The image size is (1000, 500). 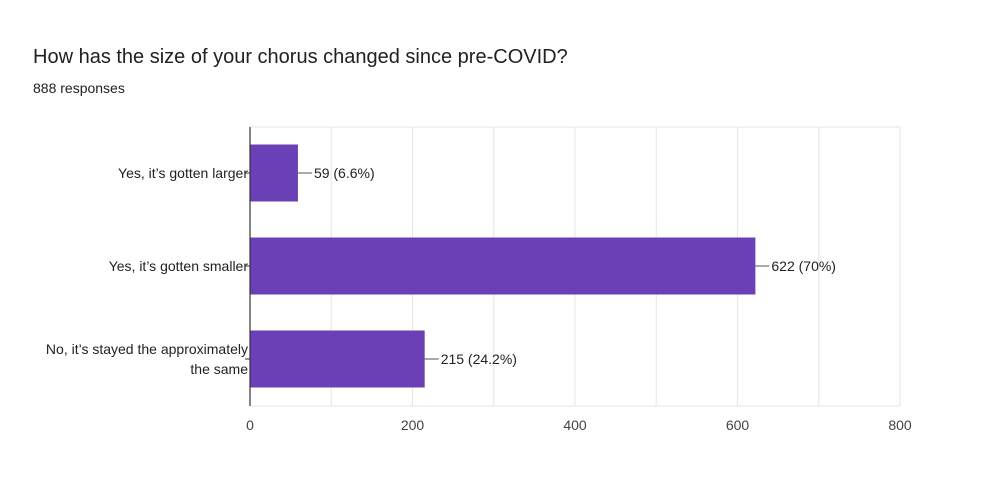 I want to click on x-tick-label: 800, so click(x=900, y=425).